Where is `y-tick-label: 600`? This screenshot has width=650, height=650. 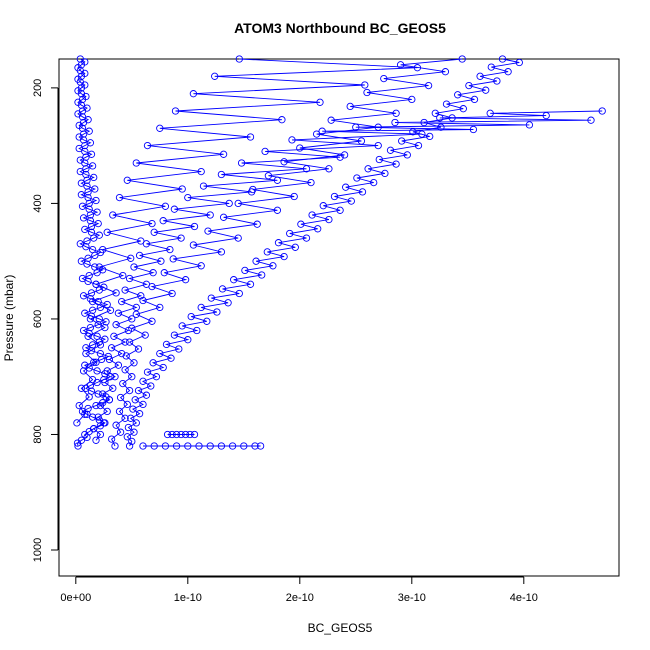 y-tick-label: 600 is located at coordinates (38, 319).